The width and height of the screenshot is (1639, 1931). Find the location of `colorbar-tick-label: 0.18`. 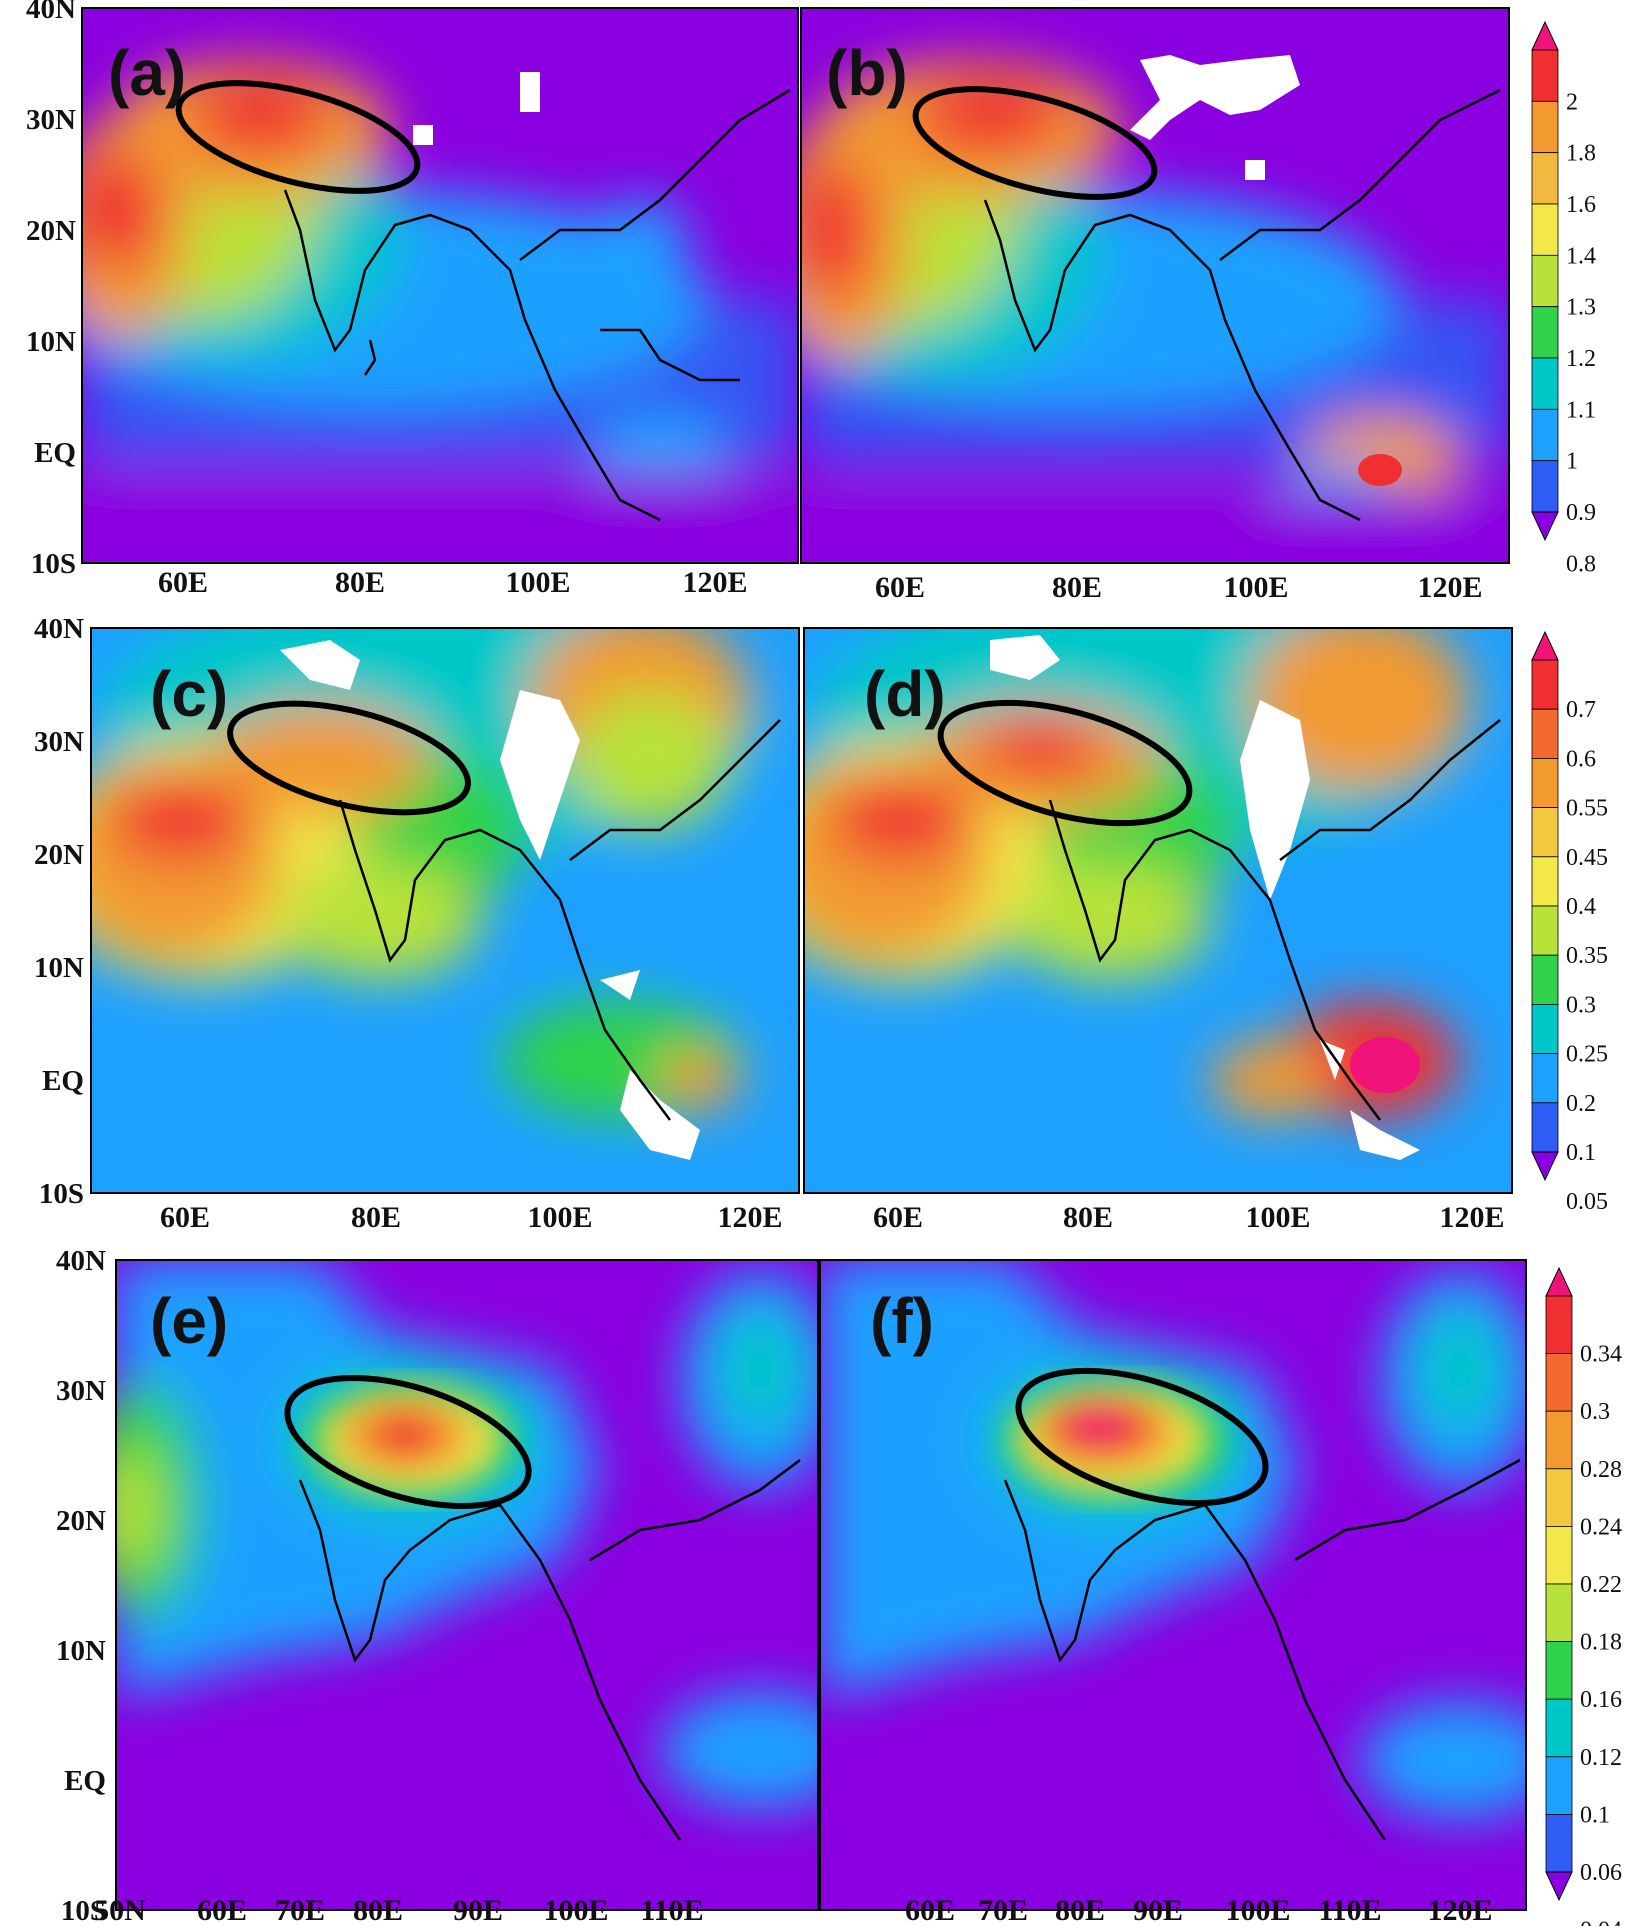

colorbar-tick-label: 0.18 is located at coordinates (1601, 1643).